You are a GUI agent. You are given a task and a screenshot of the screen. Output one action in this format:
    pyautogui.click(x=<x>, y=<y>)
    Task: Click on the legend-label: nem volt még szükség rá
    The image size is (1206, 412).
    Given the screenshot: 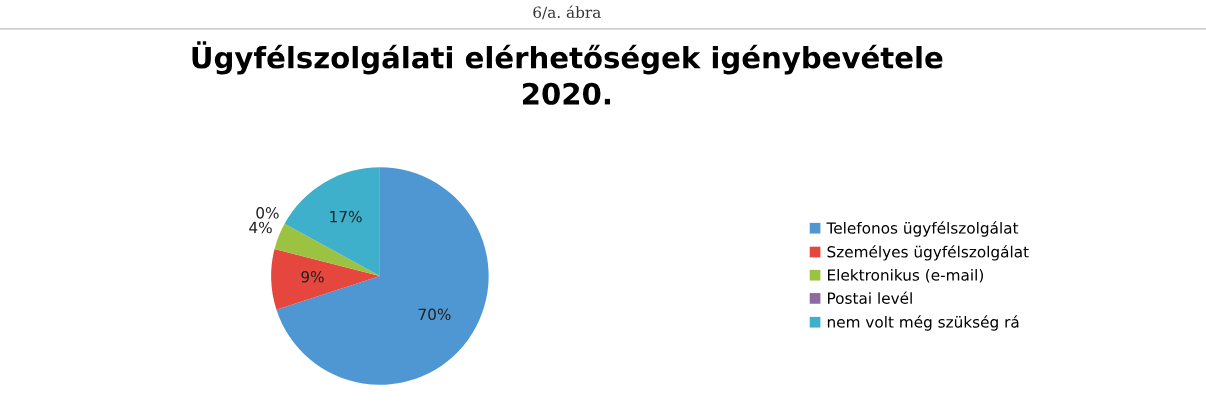 What is the action you would take?
    pyautogui.click(x=923, y=323)
    